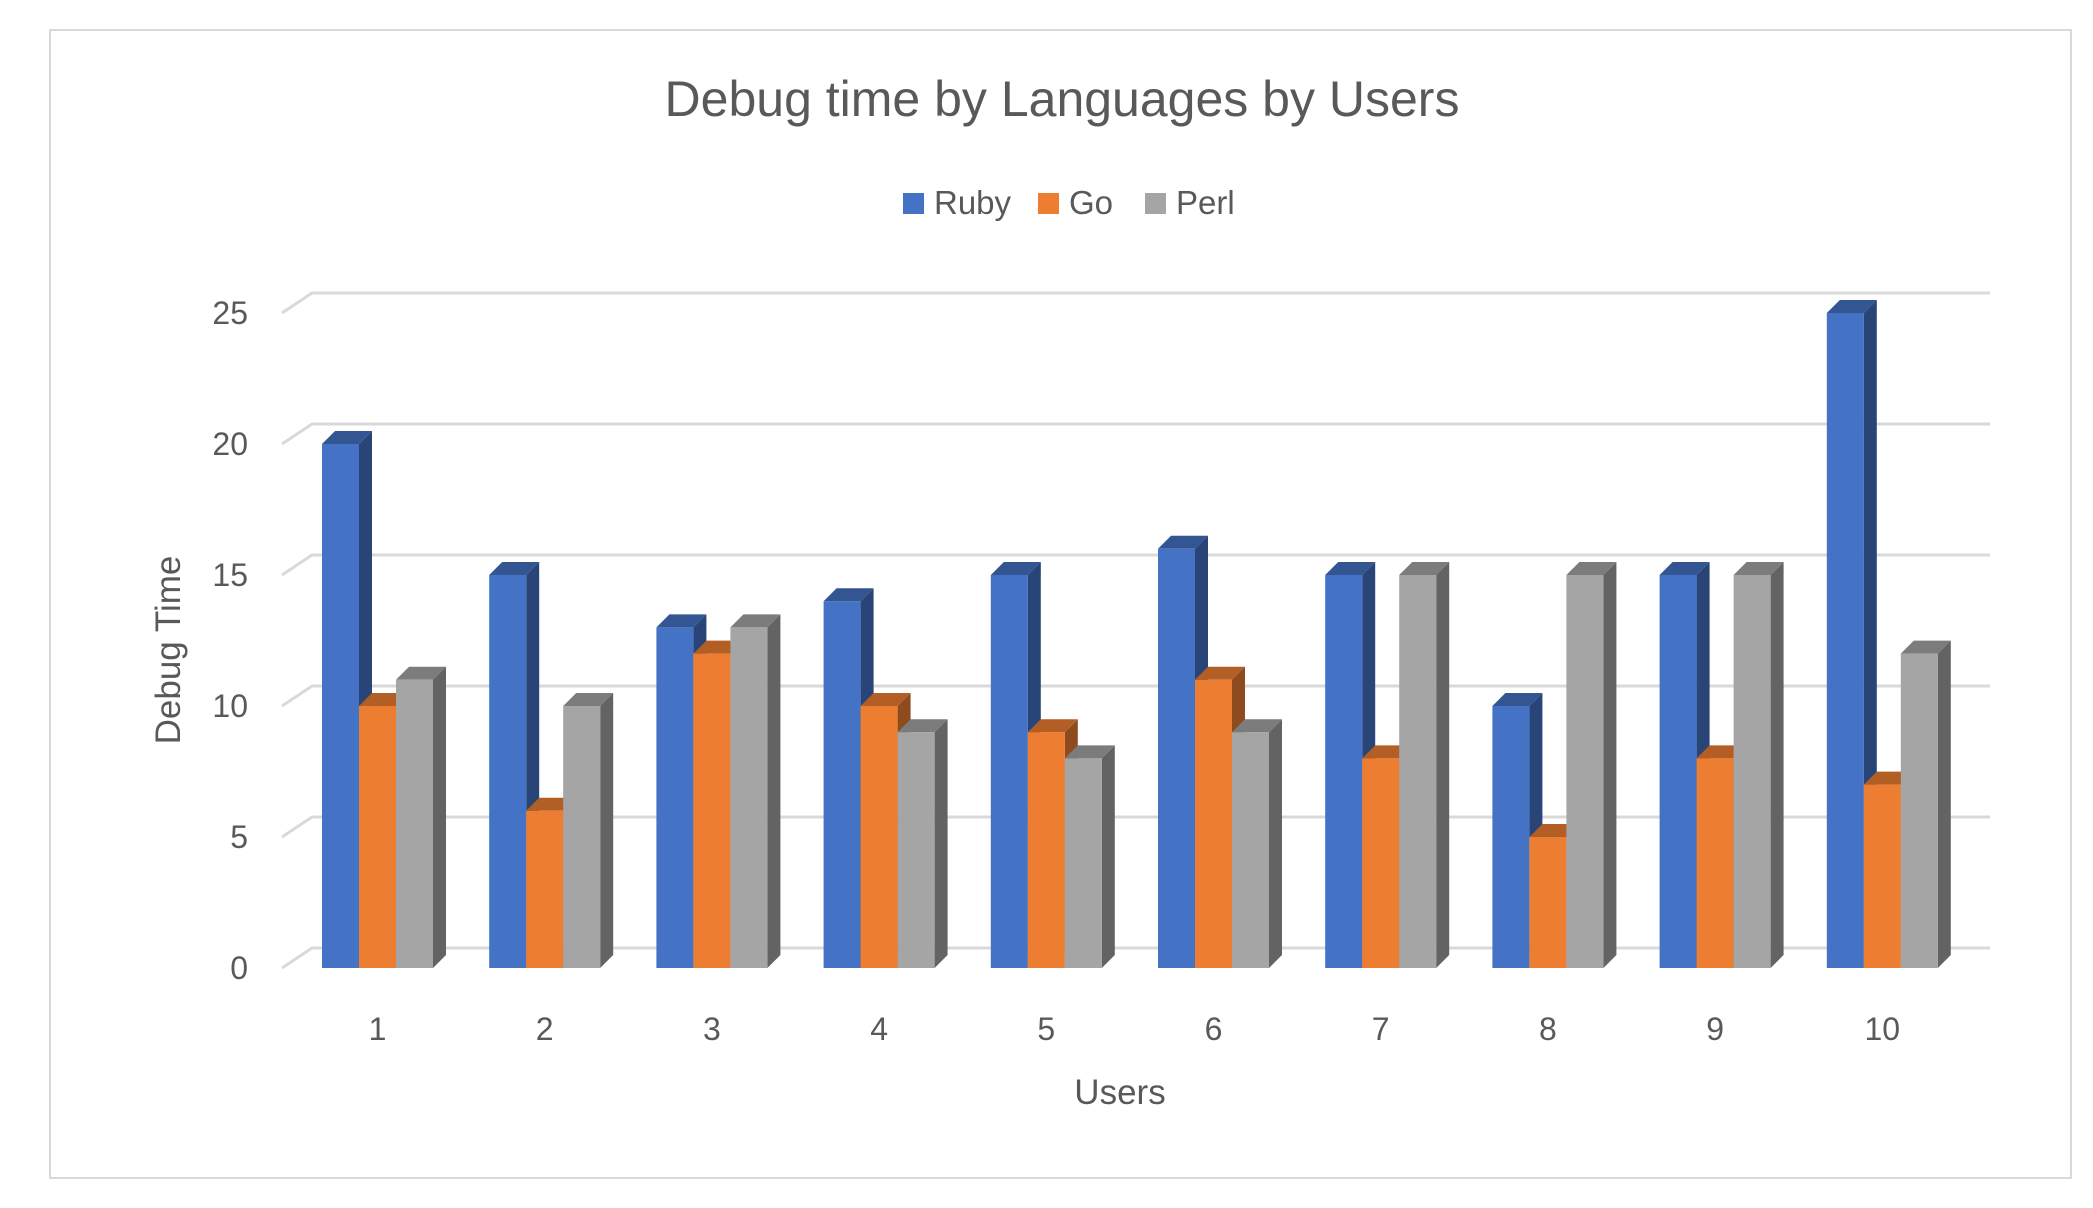  I want to click on x-tick-label: 5, so click(1046, 1029).